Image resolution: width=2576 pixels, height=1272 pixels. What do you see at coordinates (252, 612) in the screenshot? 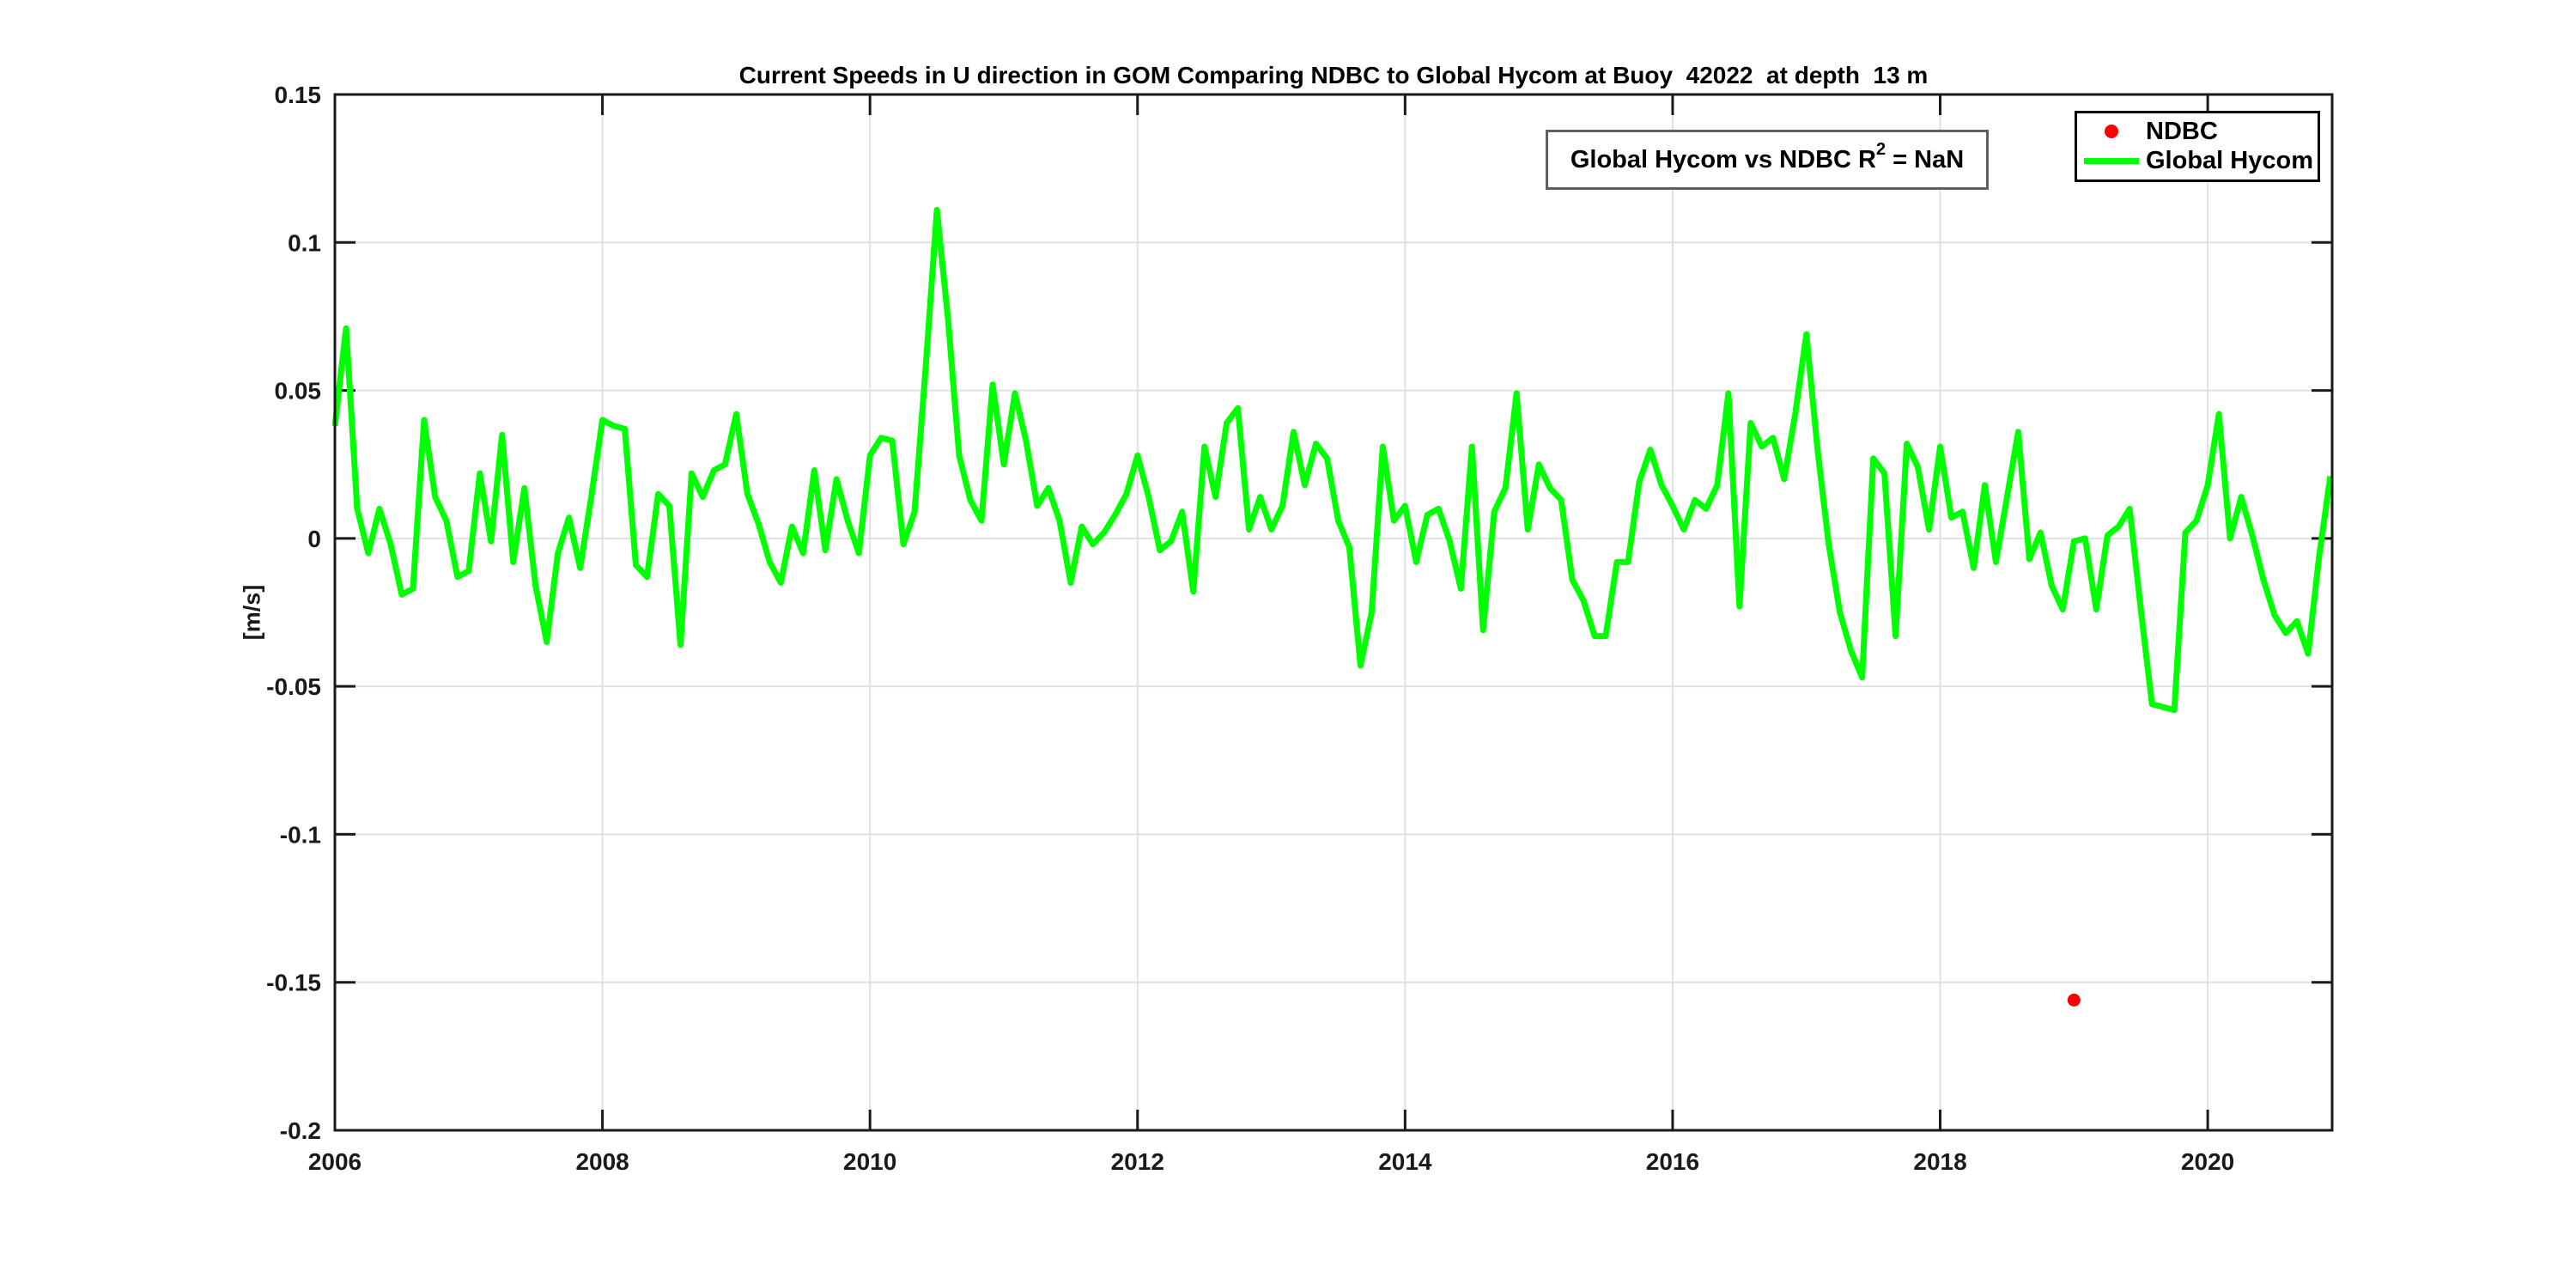
I see `y-axis-label: [m/s]` at bounding box center [252, 612].